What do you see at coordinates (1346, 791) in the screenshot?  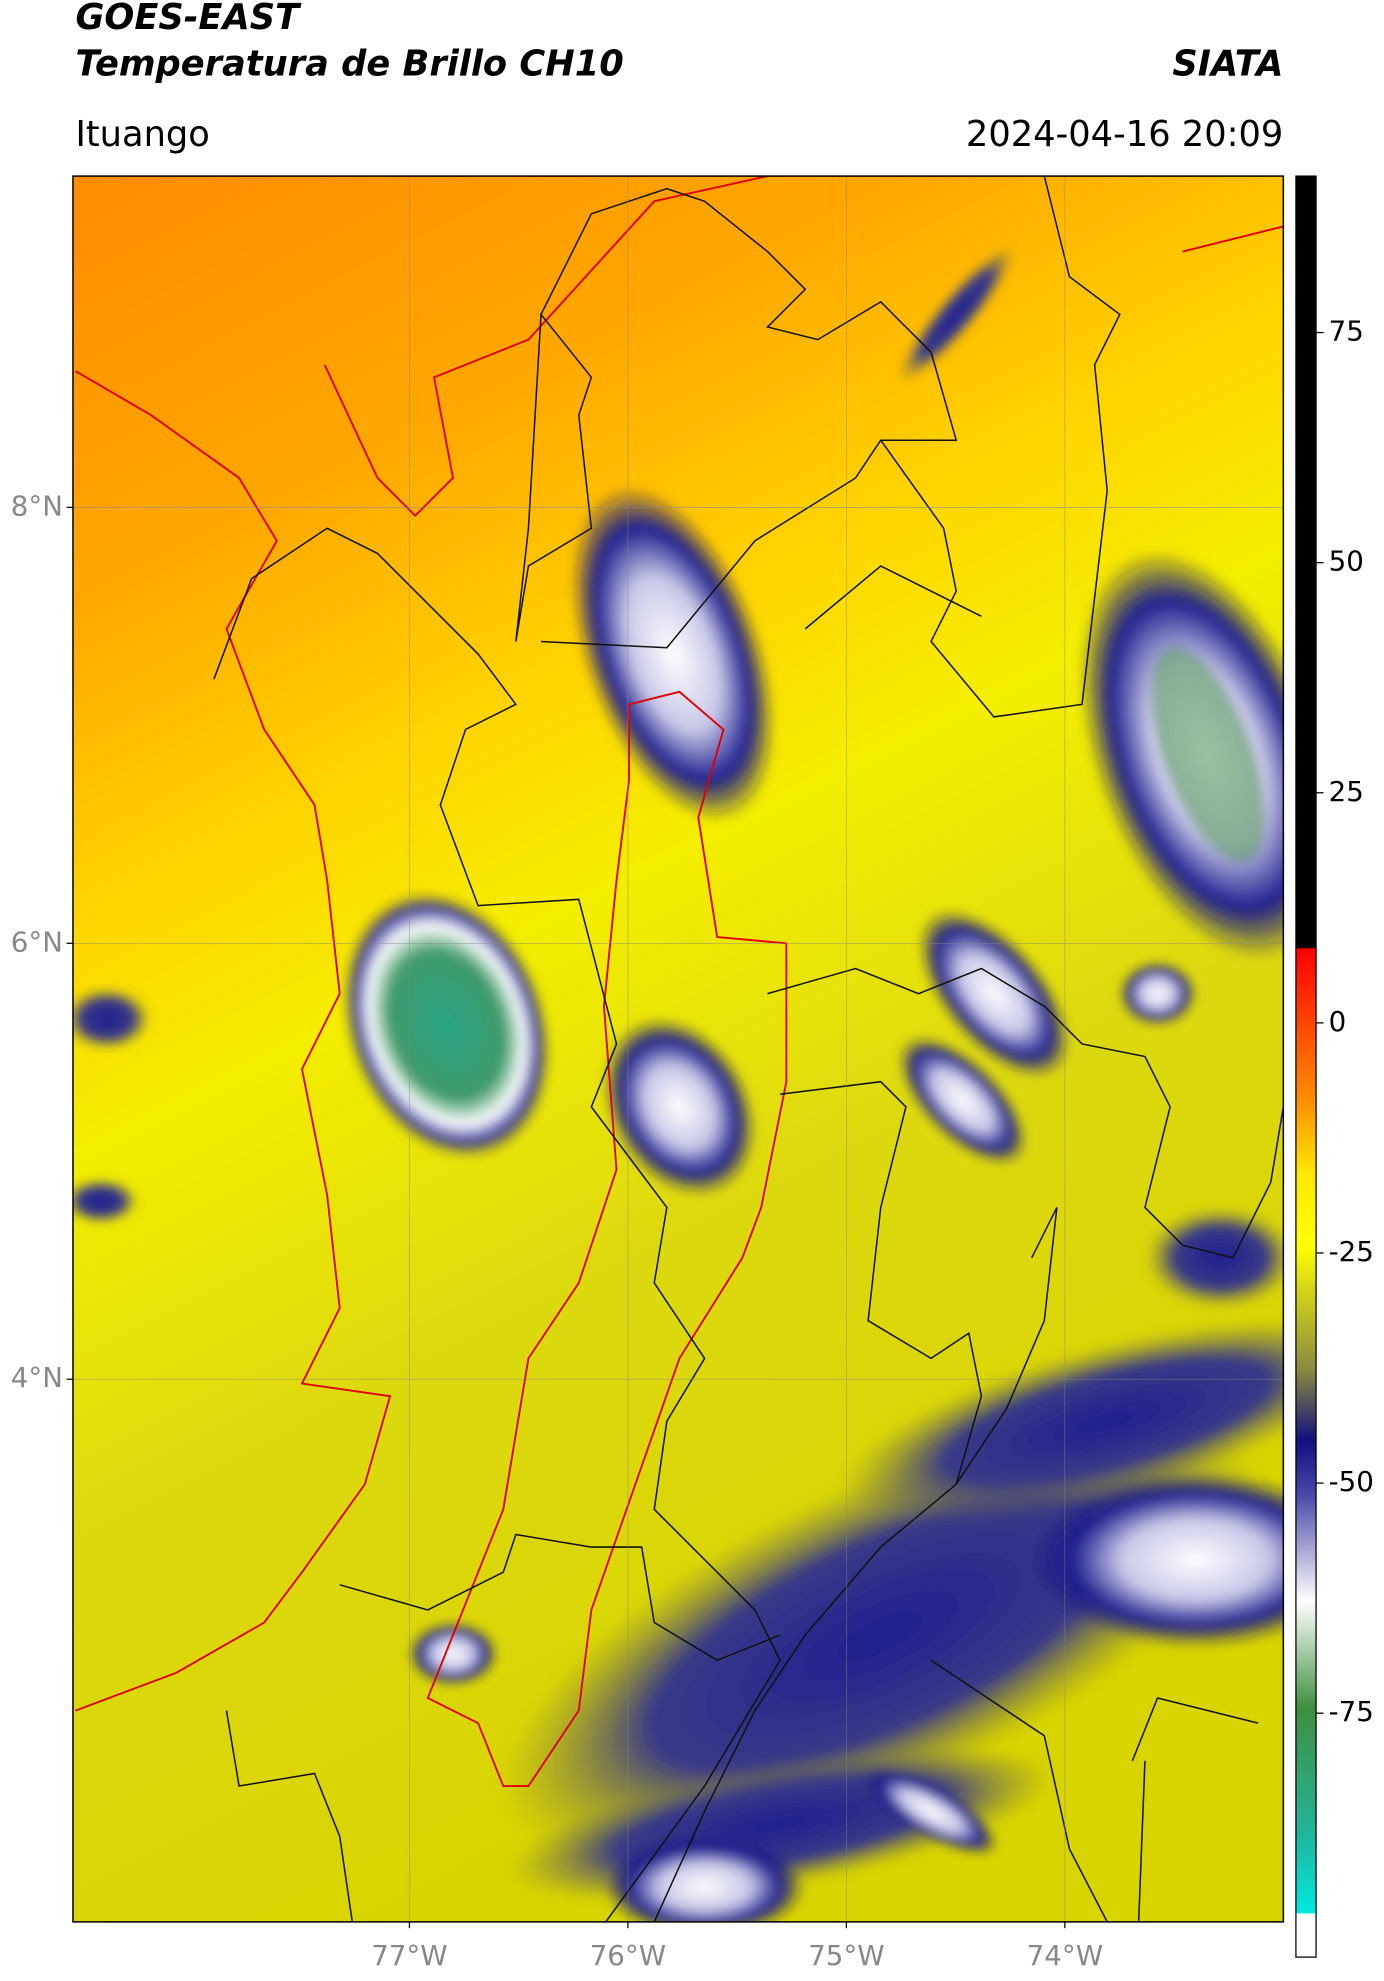 I see `colorbar-label: 25` at bounding box center [1346, 791].